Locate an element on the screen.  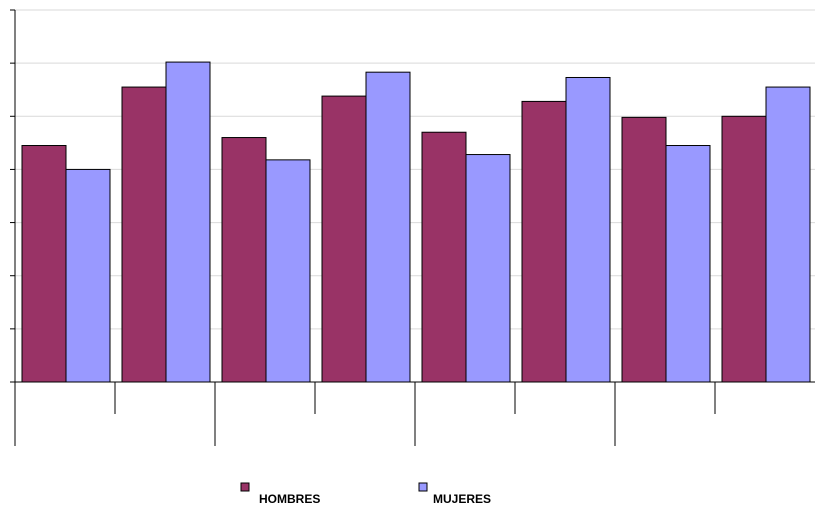
legend-label-hombres: HOMBRES is located at coordinates (289, 499).